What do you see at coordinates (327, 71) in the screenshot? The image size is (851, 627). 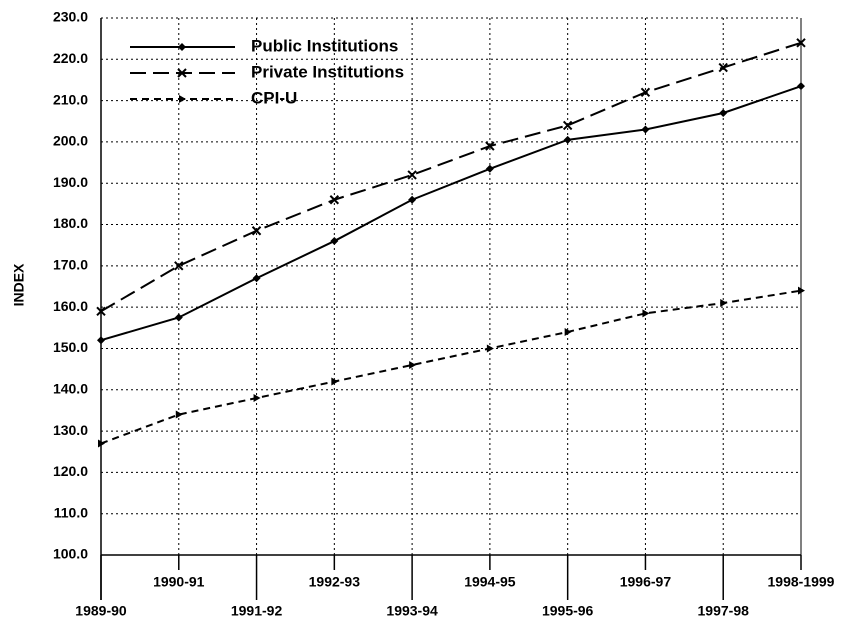 I see `legend-label: Private Institutions` at bounding box center [327, 71].